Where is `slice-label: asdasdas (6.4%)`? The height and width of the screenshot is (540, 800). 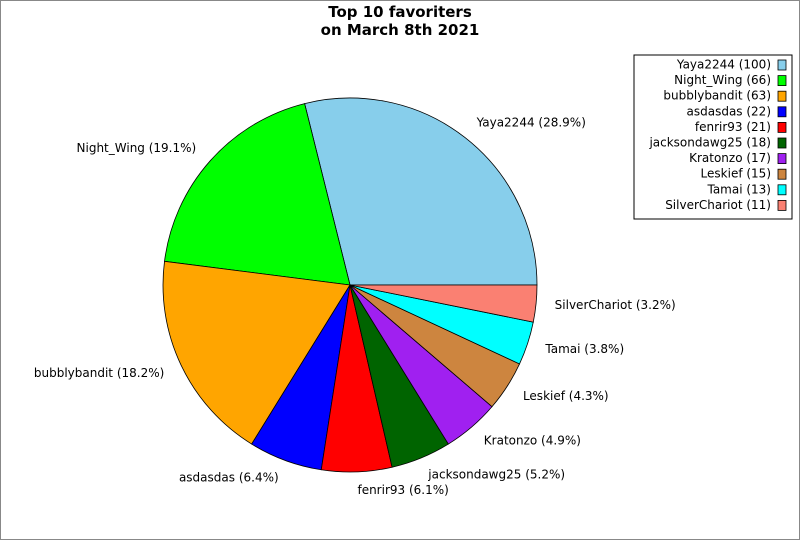
slice-label: asdasdas (6.4%) is located at coordinates (229, 477).